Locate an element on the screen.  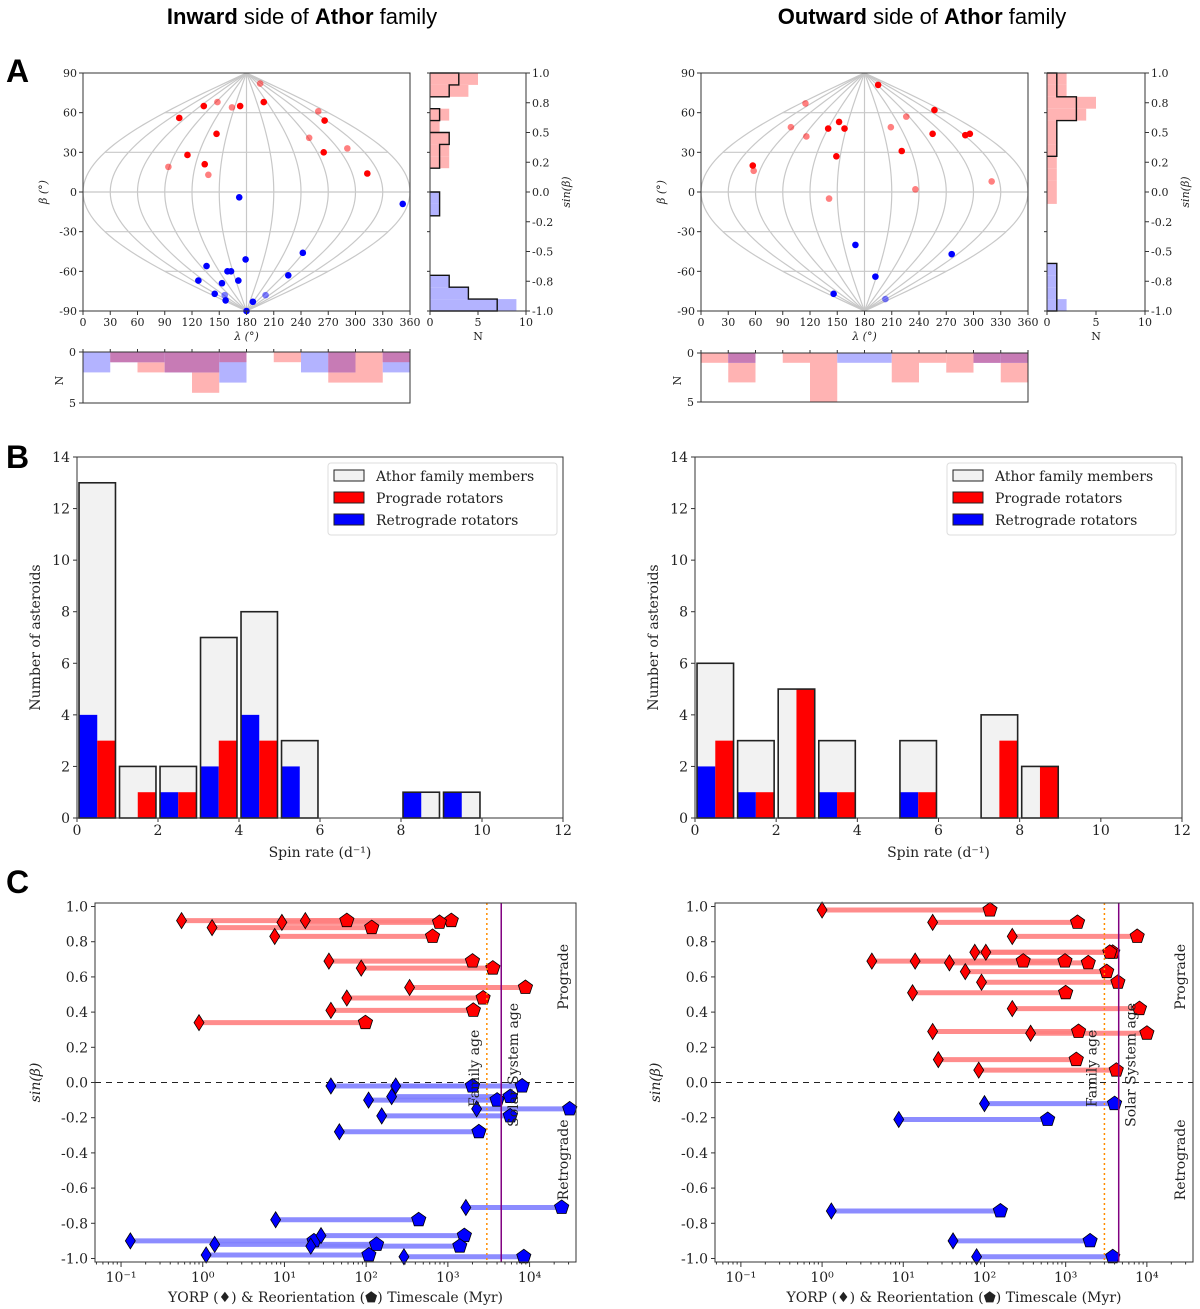
y-tick-label: 1.0 is located at coordinates (77, 908).